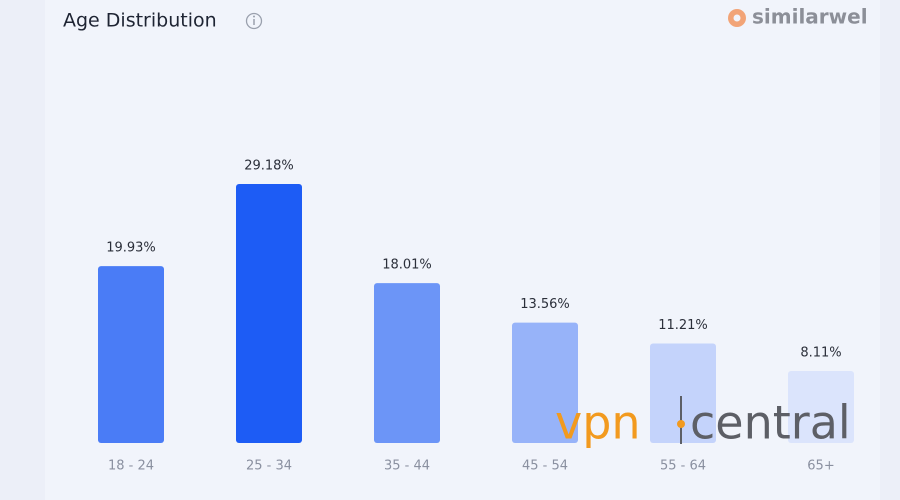  I want to click on brand-logo: similarwel, so click(798, 17).